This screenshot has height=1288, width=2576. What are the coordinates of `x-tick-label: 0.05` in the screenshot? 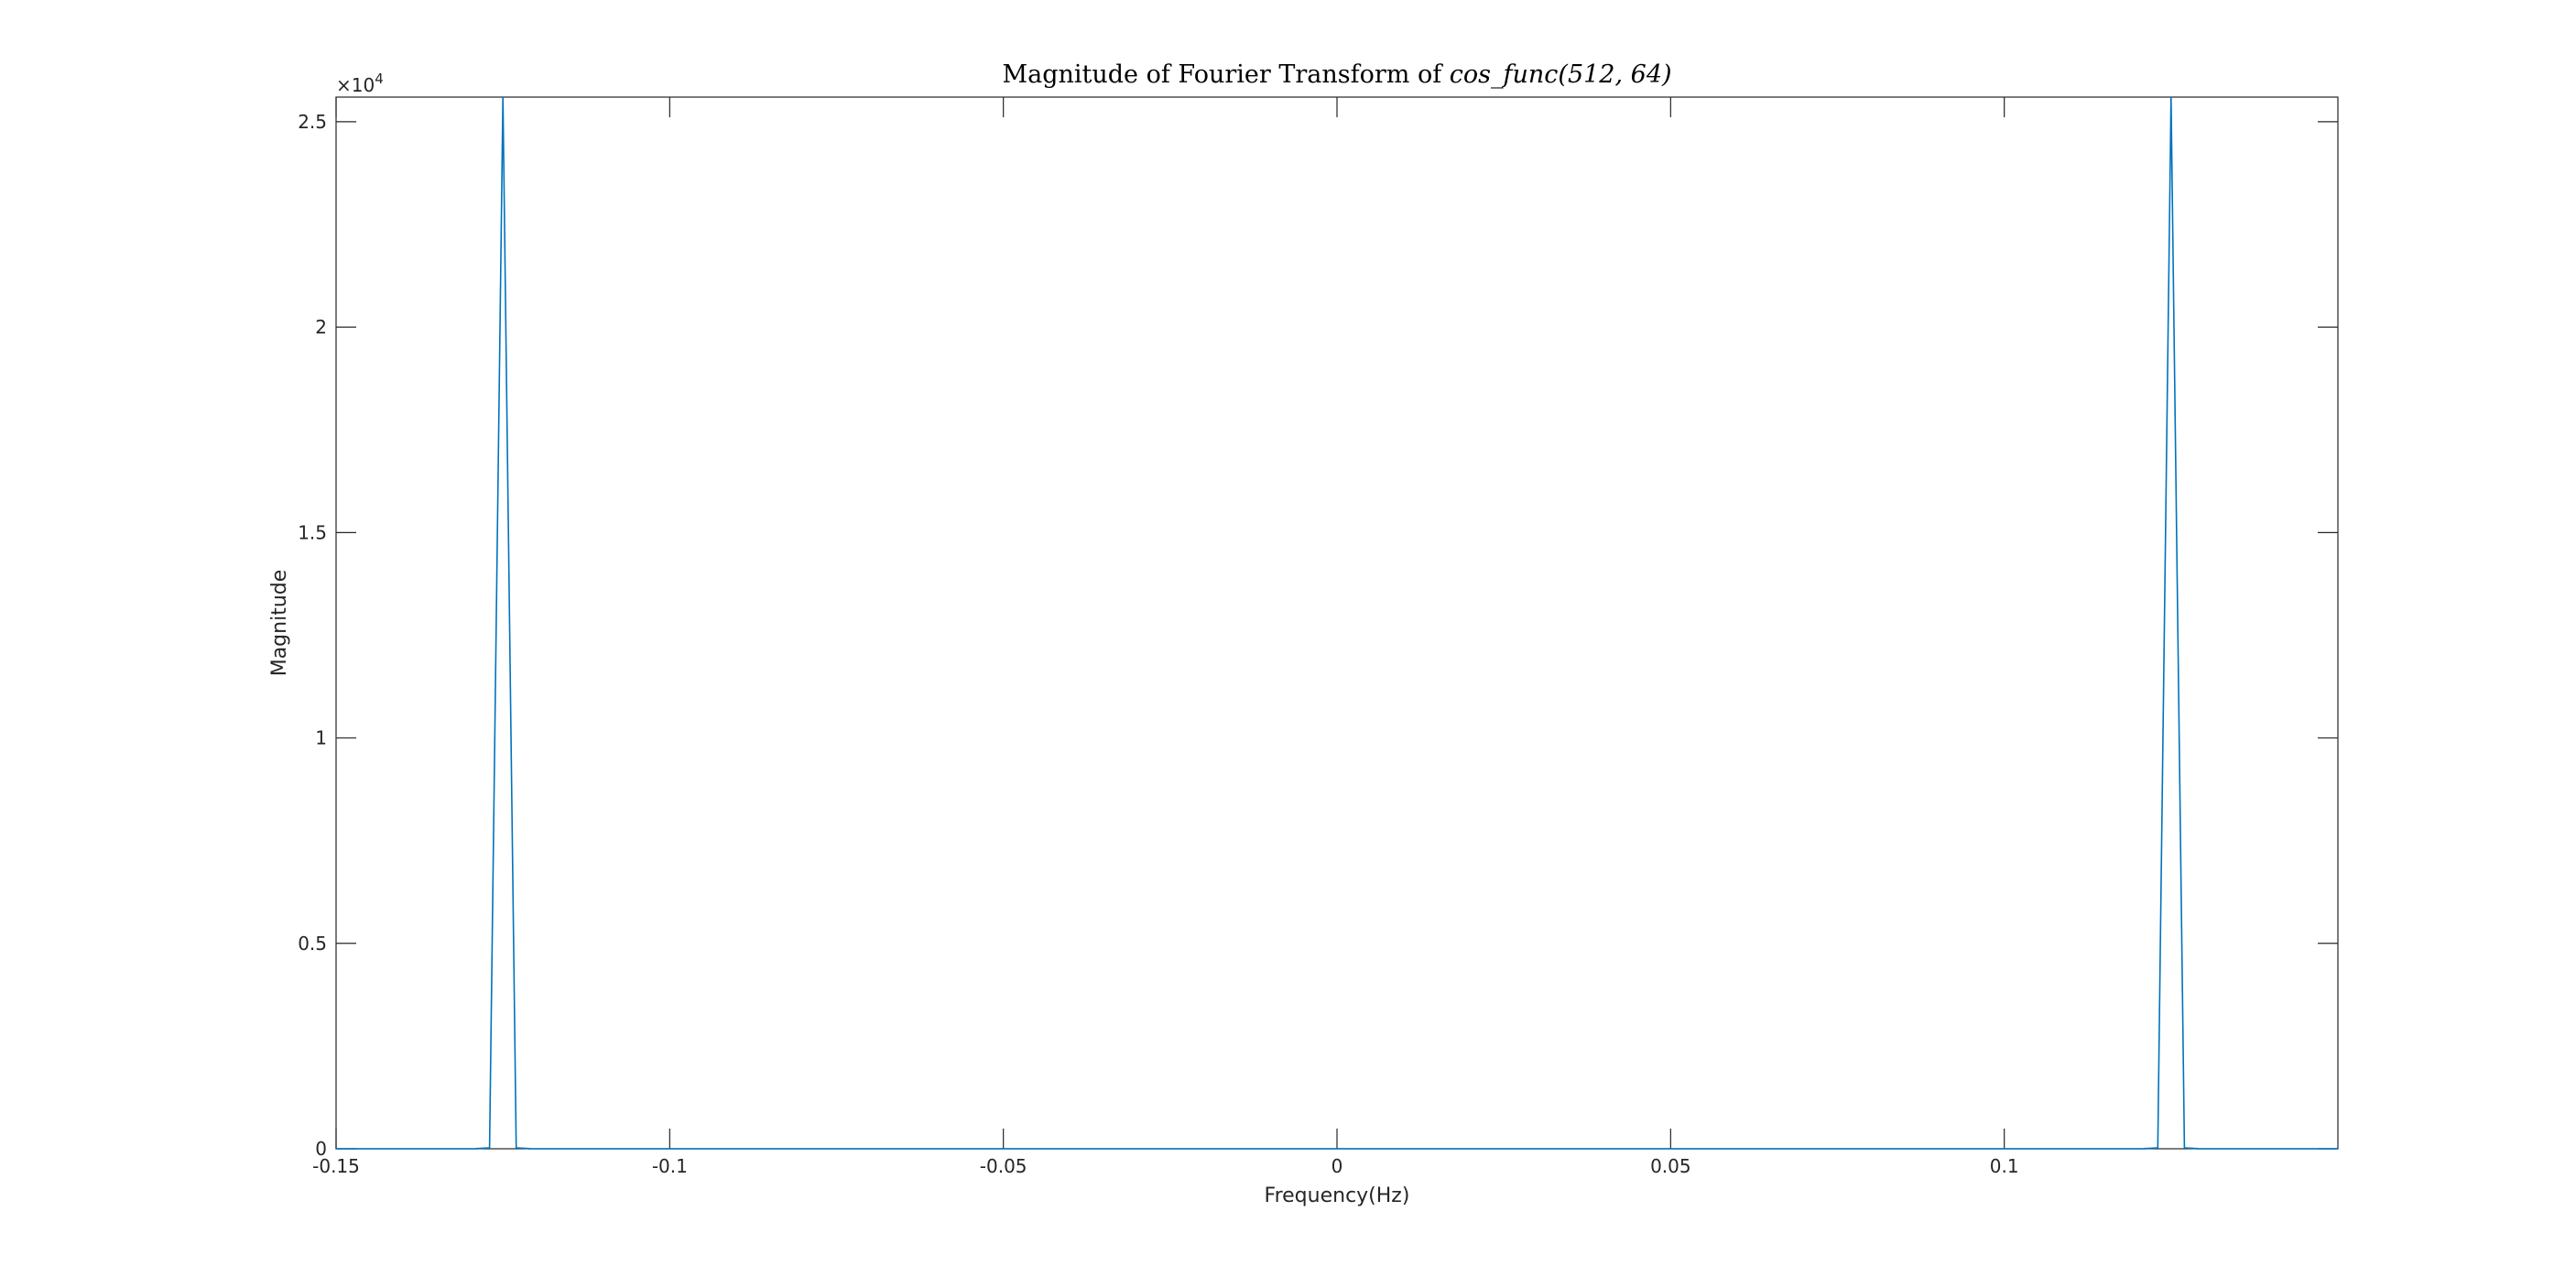 It's located at (1670, 1166).